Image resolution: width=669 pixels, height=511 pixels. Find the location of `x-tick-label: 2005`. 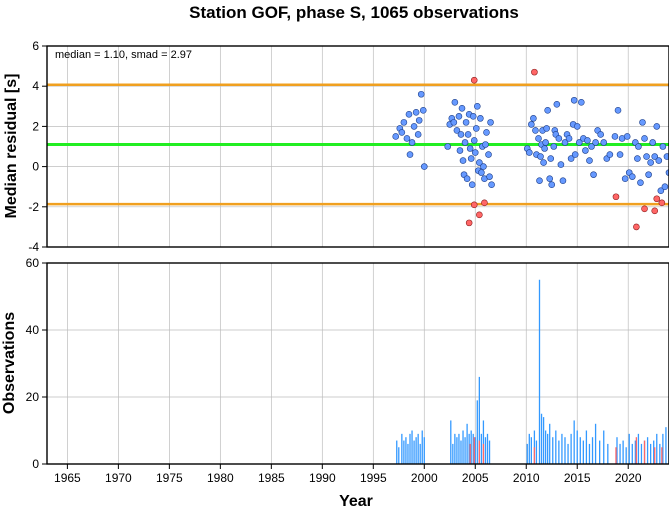

x-tick-label: 2005 is located at coordinates (475, 478).